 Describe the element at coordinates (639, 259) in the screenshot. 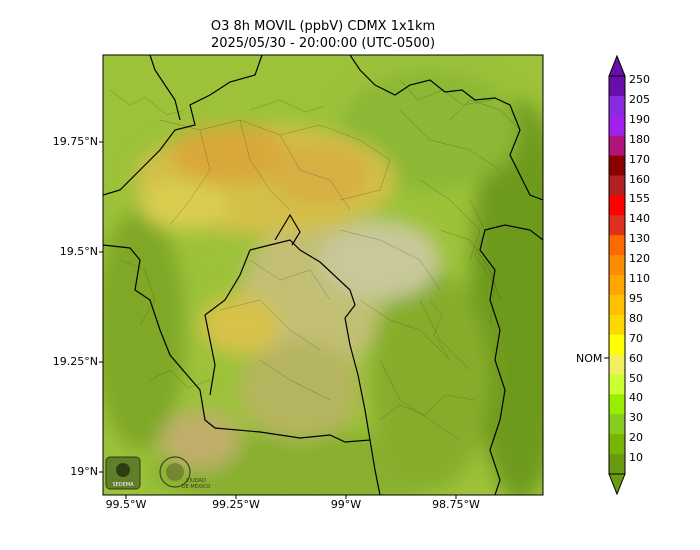

I see `colorbar-tick-label: 120` at that location.